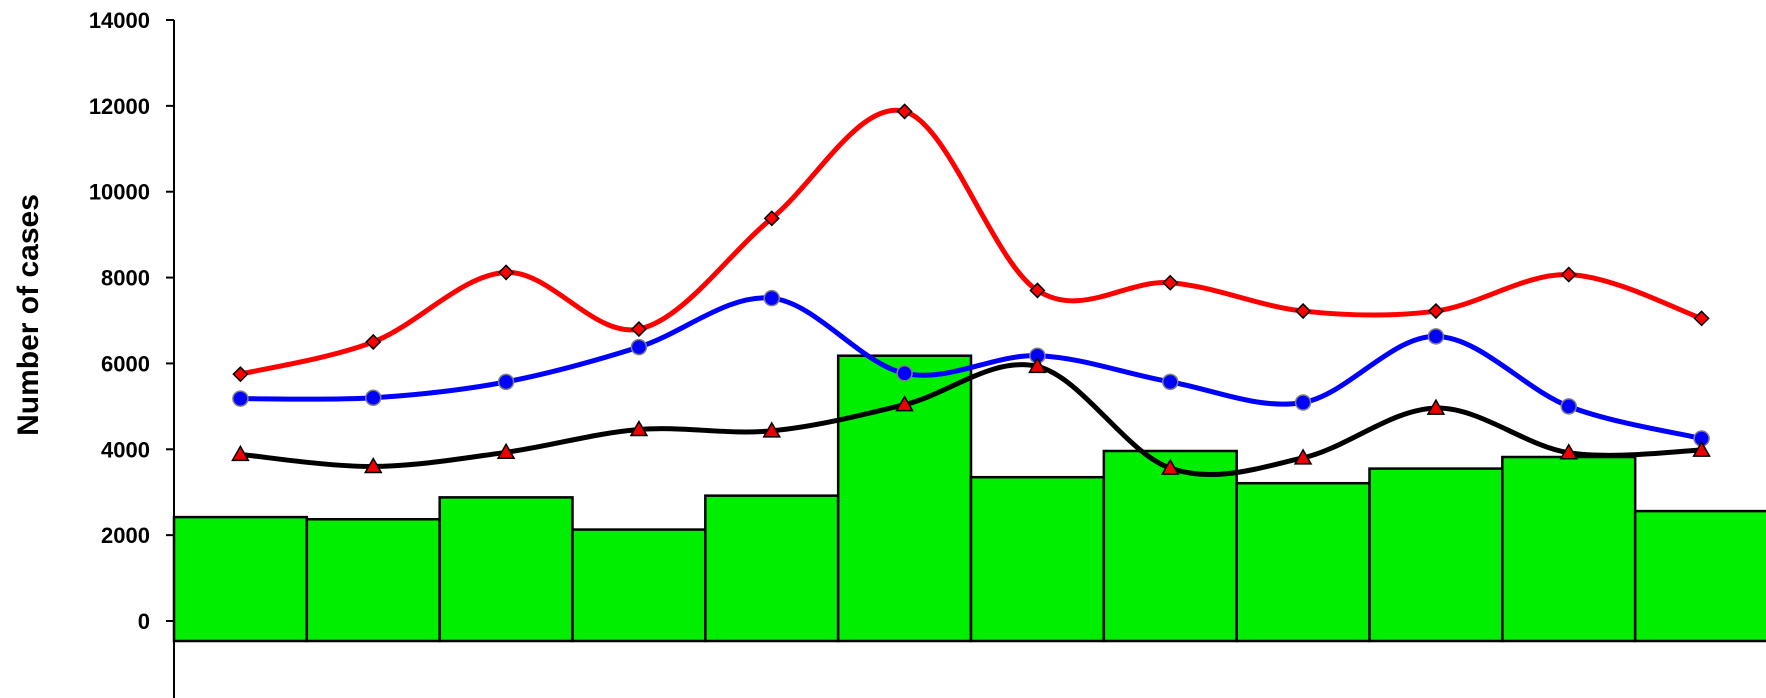 The height and width of the screenshot is (698, 1766). Describe the element at coordinates (125, 449) in the screenshot. I see `y-tick-label: 4000` at that location.